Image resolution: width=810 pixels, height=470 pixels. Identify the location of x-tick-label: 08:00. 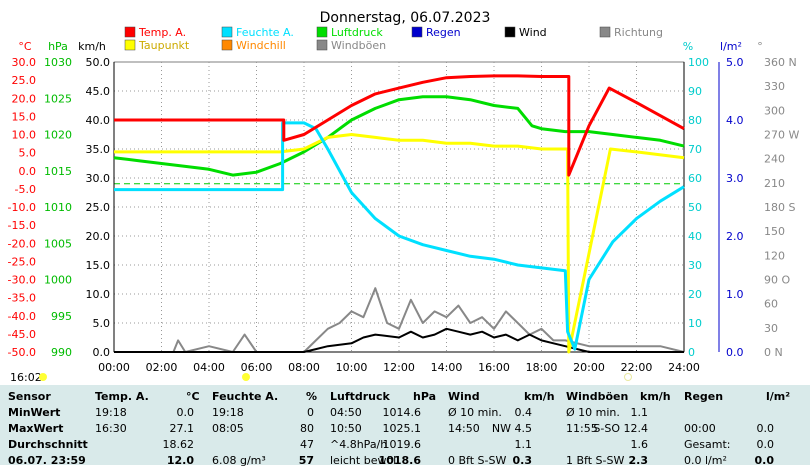
(304, 367).